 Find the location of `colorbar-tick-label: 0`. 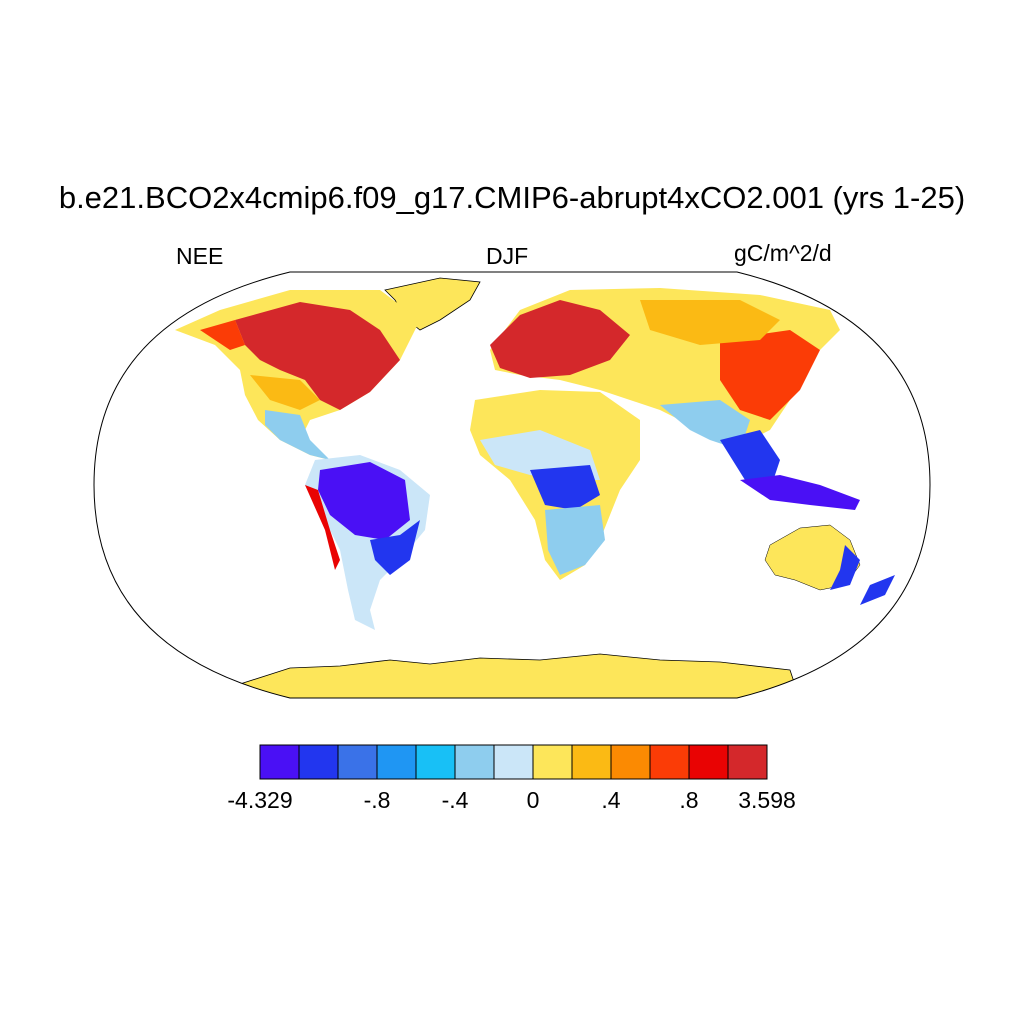

colorbar-tick-label: 0 is located at coordinates (533, 800).